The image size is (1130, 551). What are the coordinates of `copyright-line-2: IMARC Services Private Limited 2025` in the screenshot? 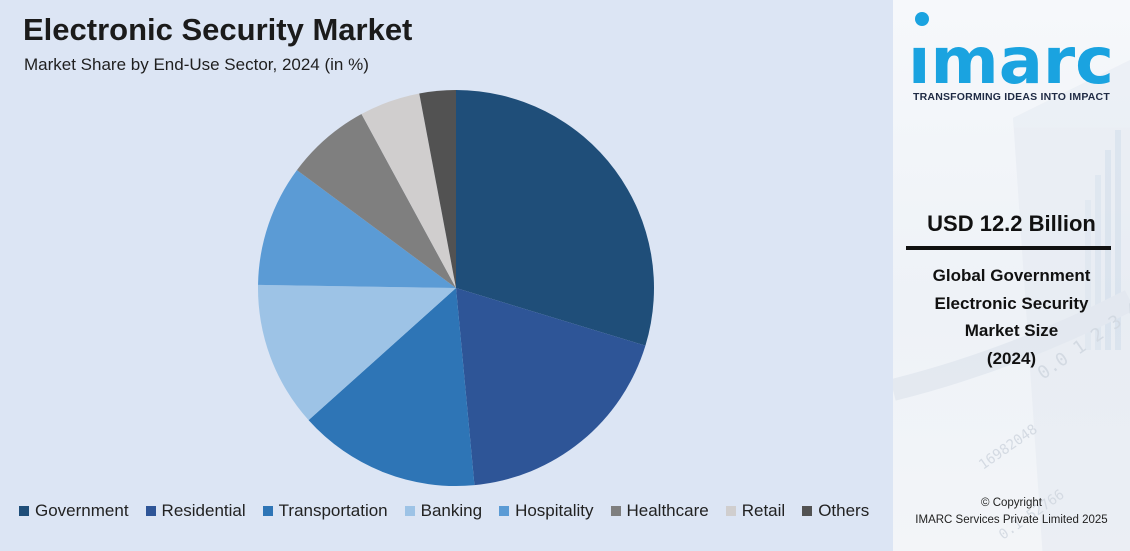 It's located at (1011, 520).